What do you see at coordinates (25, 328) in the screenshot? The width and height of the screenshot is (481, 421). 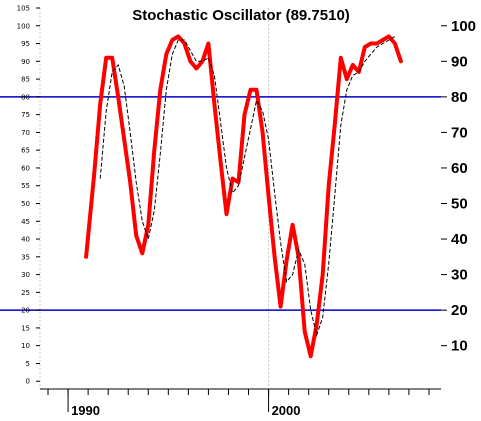 I see `left-tick-label: 15` at bounding box center [25, 328].